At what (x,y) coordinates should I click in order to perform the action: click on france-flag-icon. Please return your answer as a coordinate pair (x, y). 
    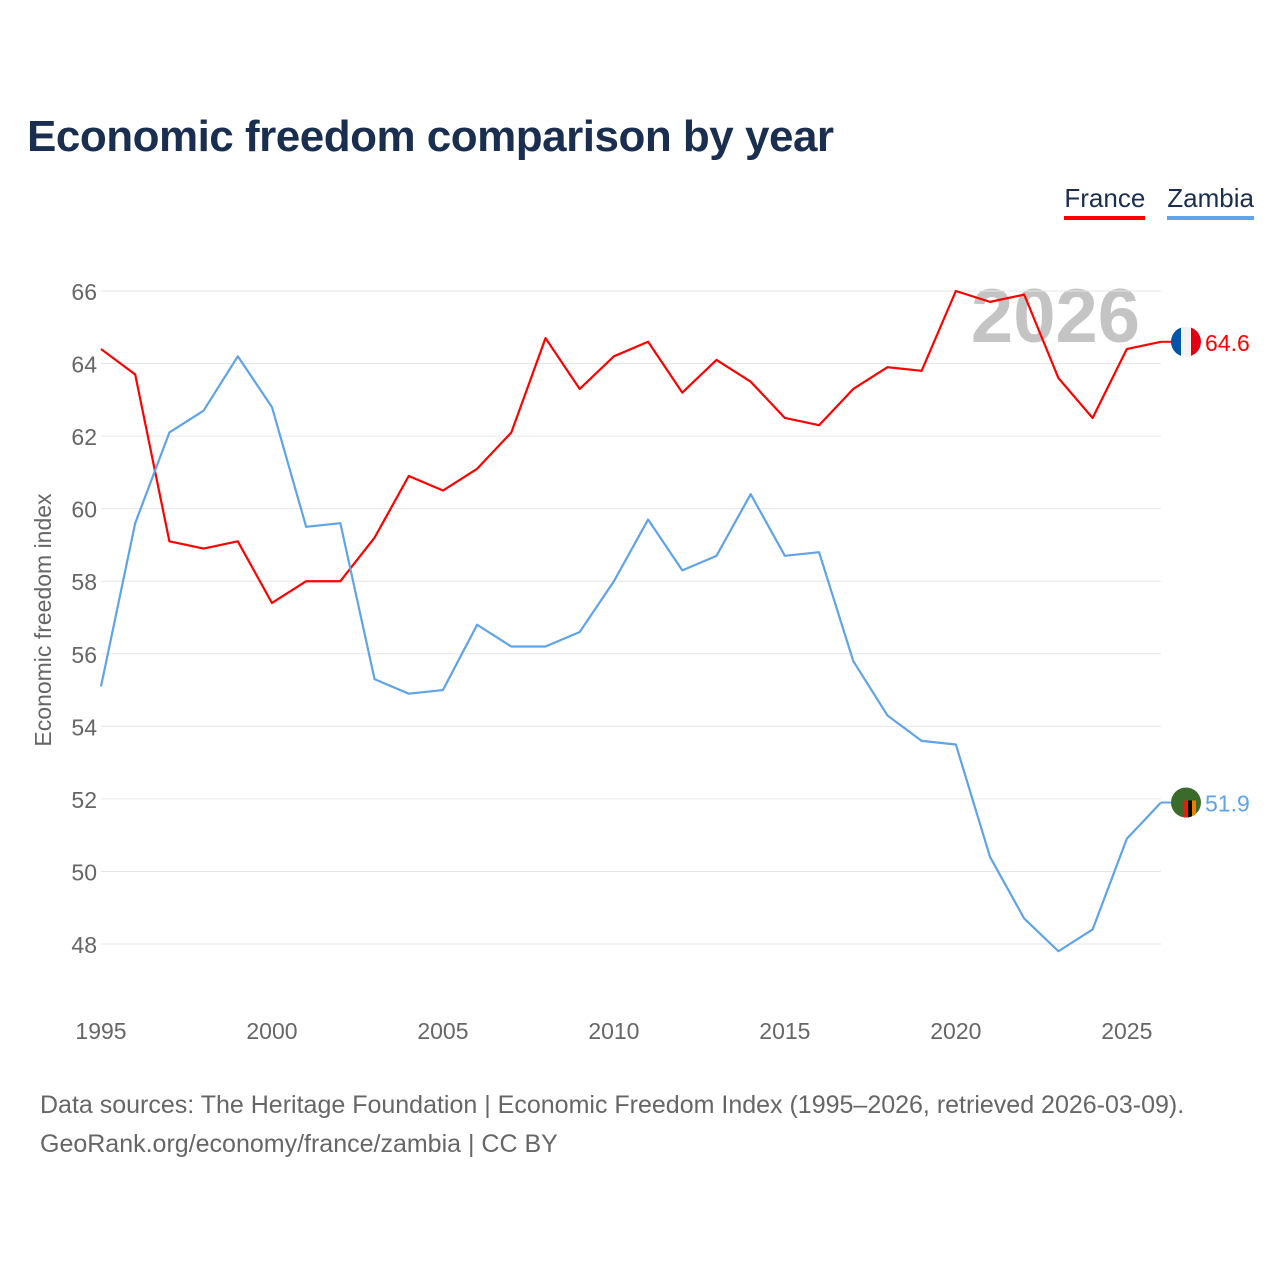
    Looking at the image, I should click on (1186, 341).